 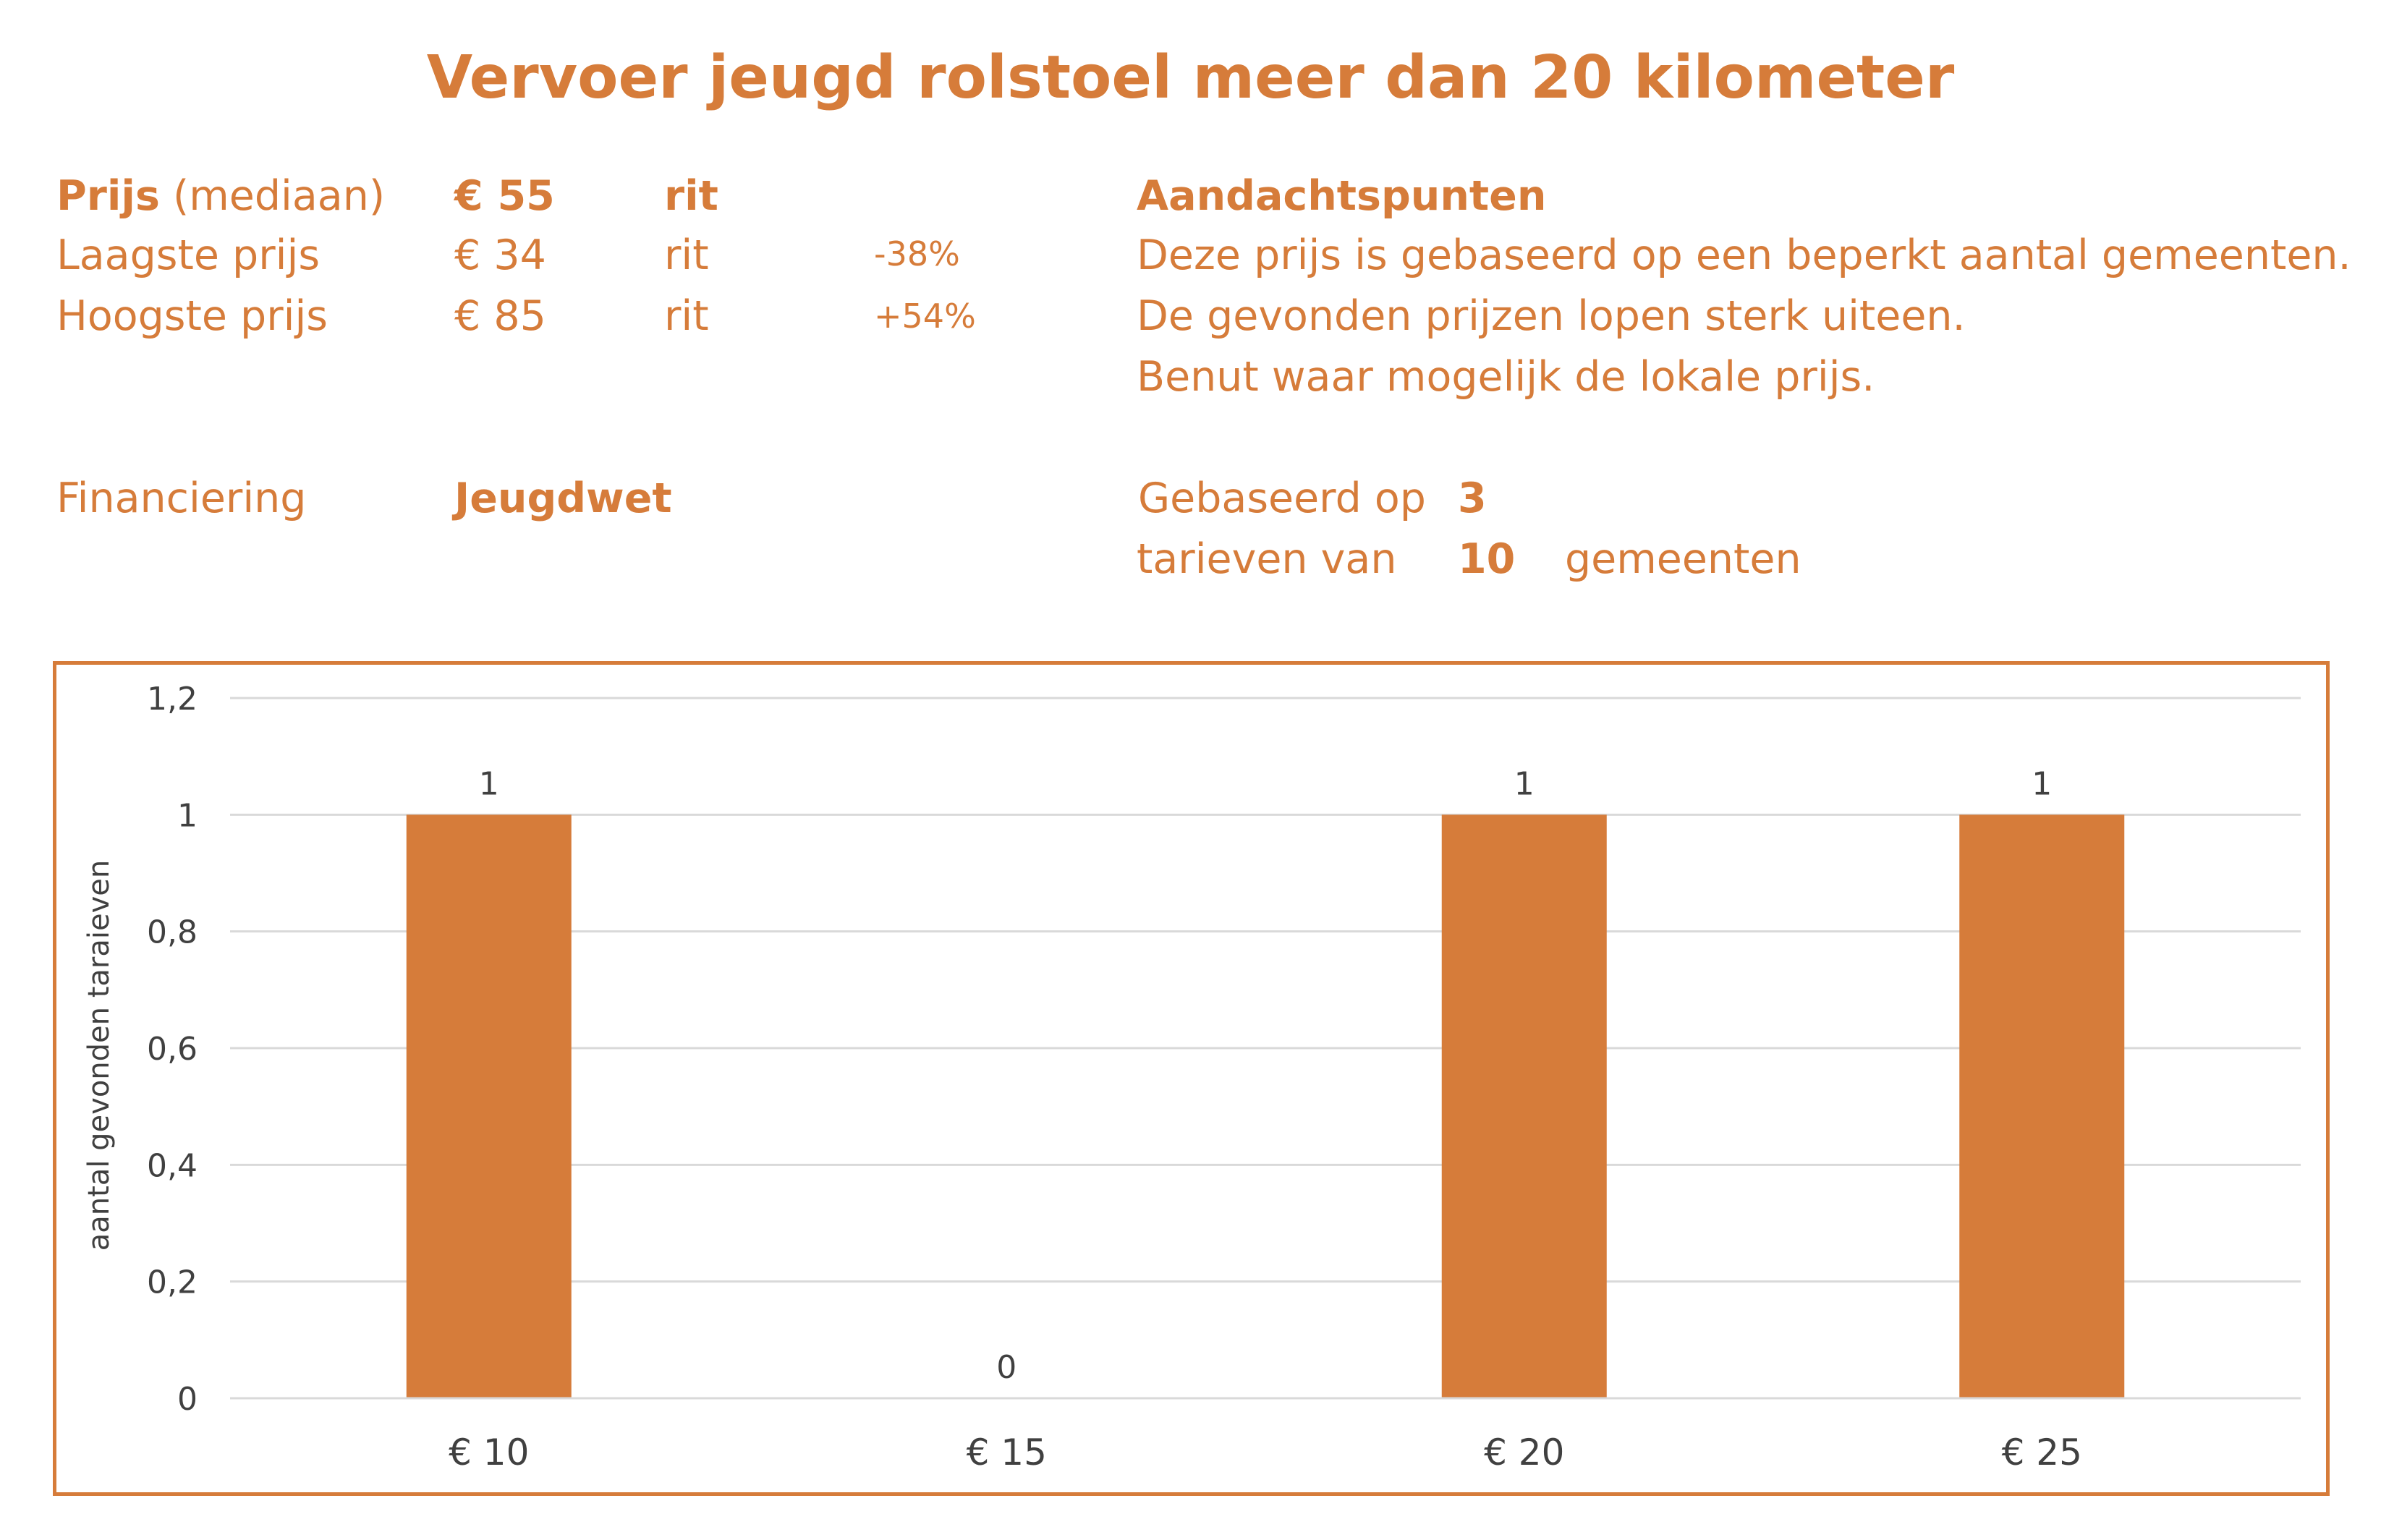 What do you see at coordinates (1683, 559) in the screenshot?
I see `basis-gemeenten-label: gemeenten` at bounding box center [1683, 559].